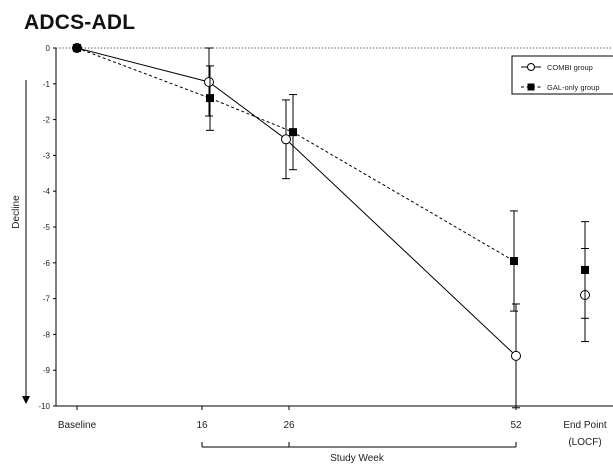 This screenshot has height=465, width=613. I want to click on y-tick-label: -8, so click(47, 334).